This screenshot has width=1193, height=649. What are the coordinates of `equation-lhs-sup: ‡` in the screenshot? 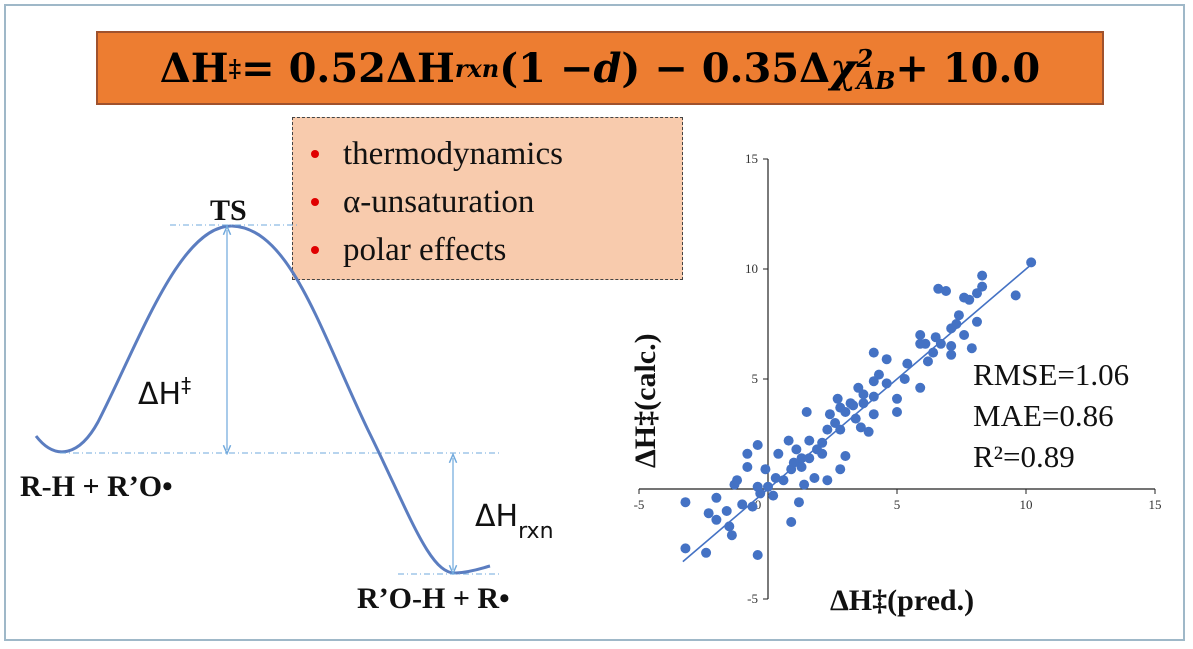 It's located at (235, 68).